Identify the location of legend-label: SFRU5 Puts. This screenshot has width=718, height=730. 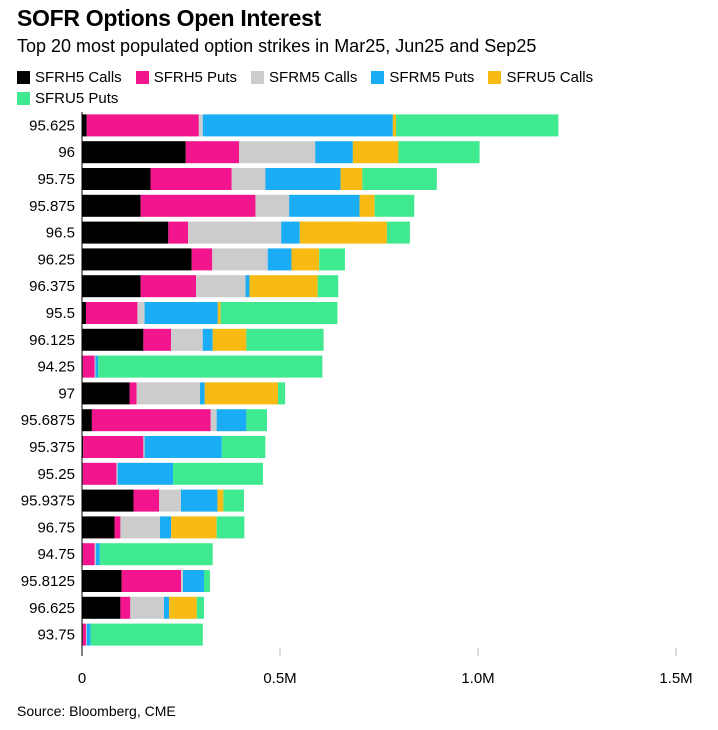
(77, 98).